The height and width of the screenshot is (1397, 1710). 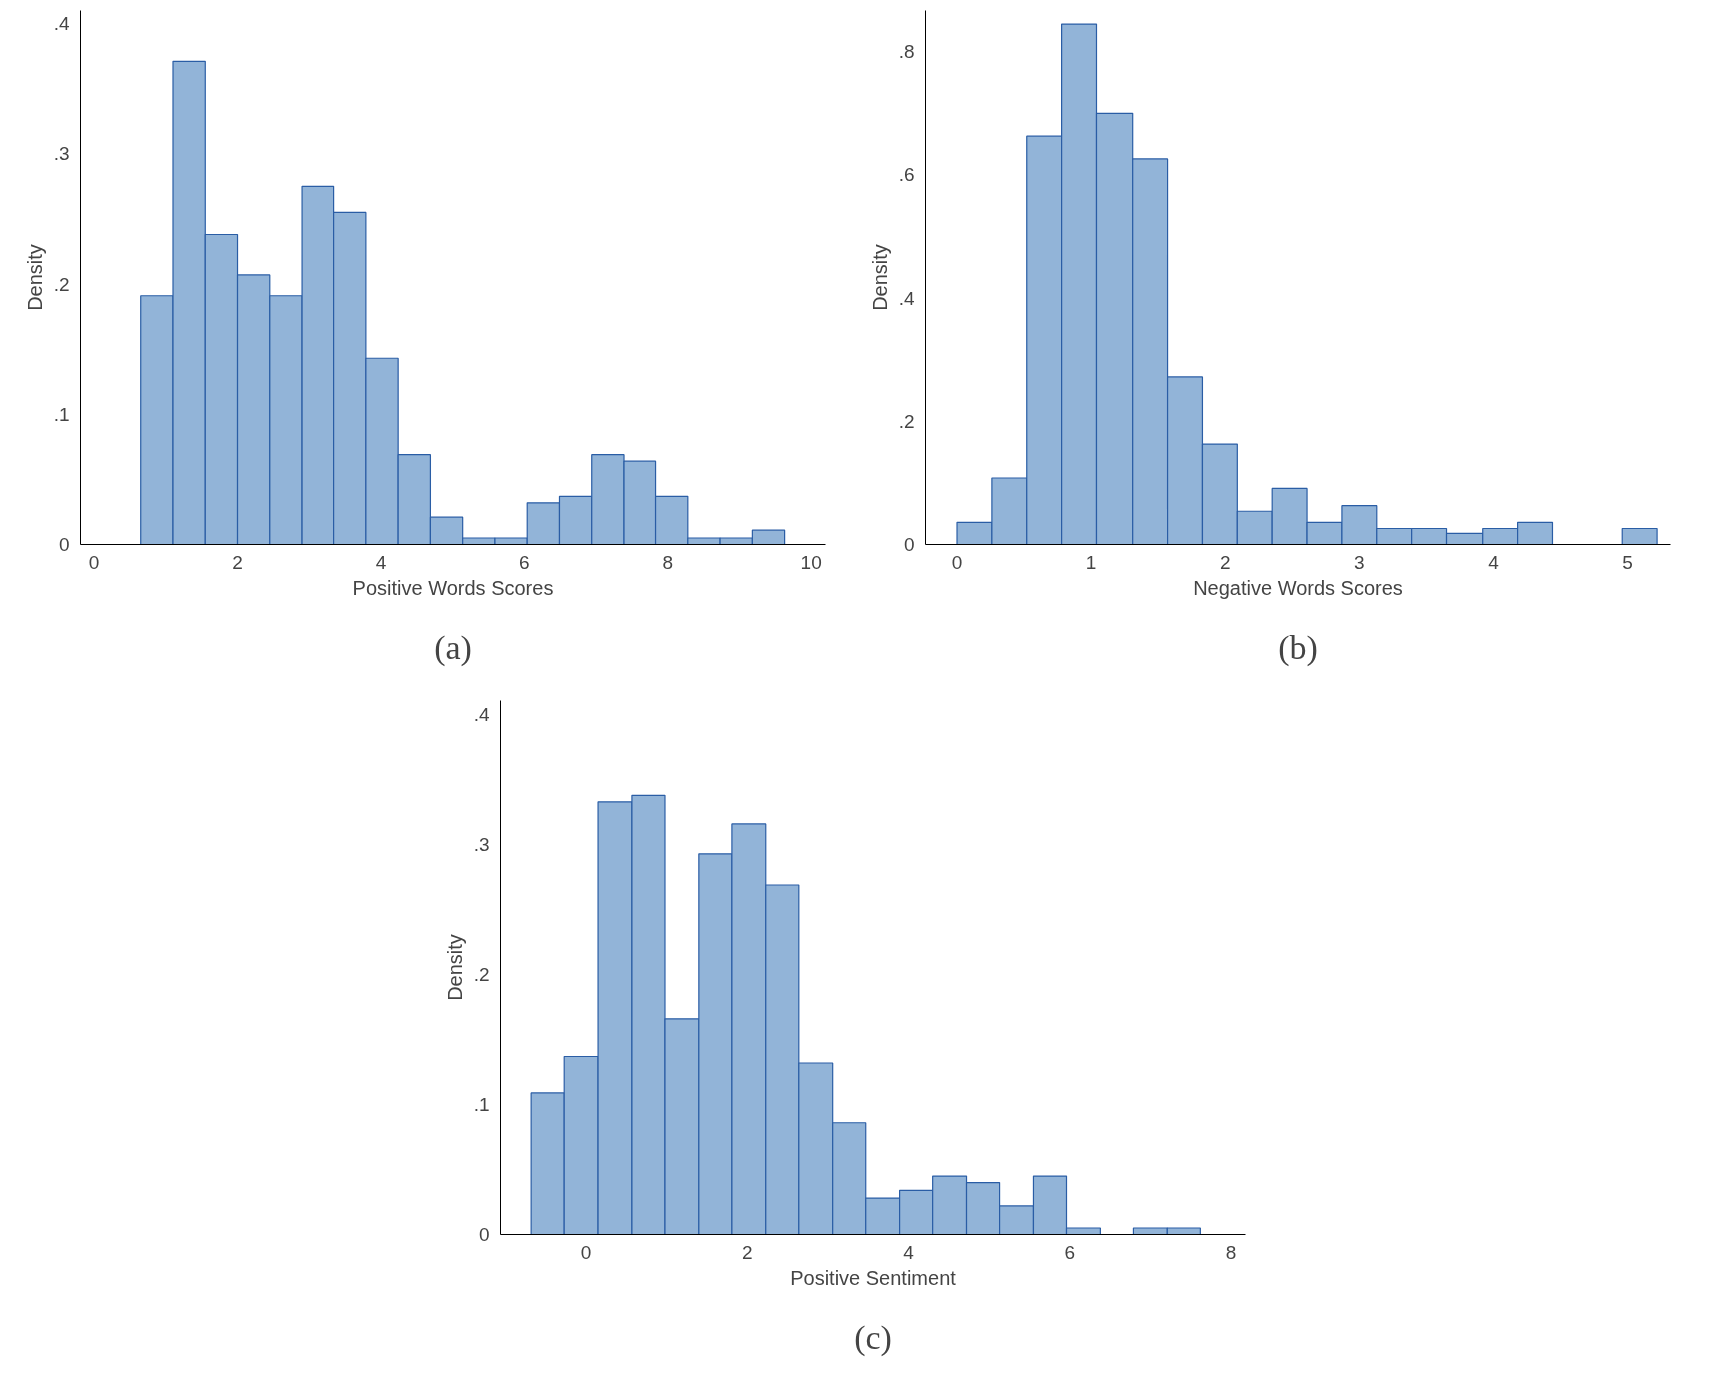 What do you see at coordinates (1091, 562) in the screenshot?
I see `x-tick-label: 1` at bounding box center [1091, 562].